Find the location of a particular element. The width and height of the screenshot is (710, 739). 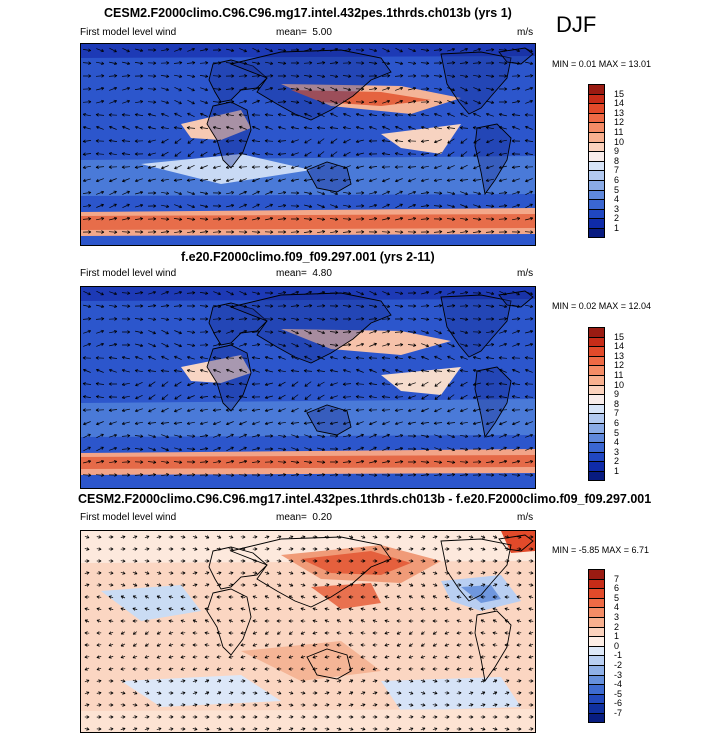

colorbar-tick-label: 14 is located at coordinates (619, 103).